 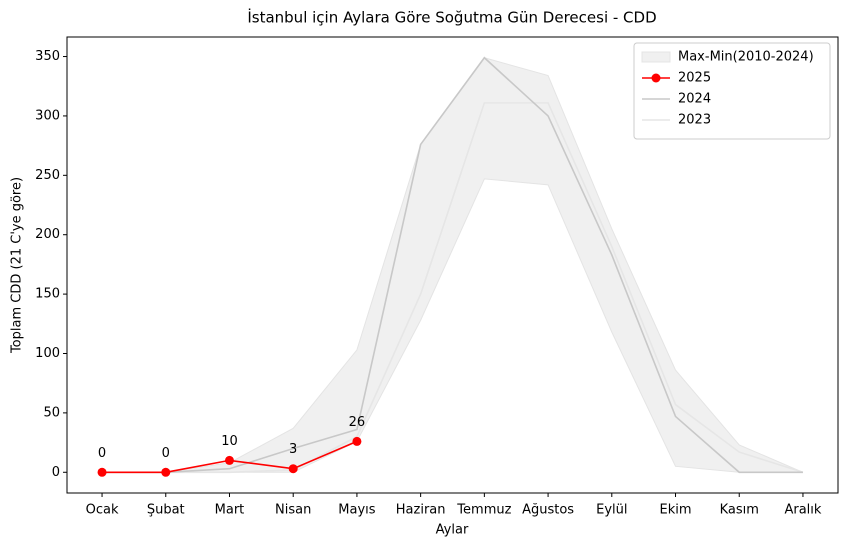 I want to click on x-tick-label: Ağustos, so click(x=548, y=510).